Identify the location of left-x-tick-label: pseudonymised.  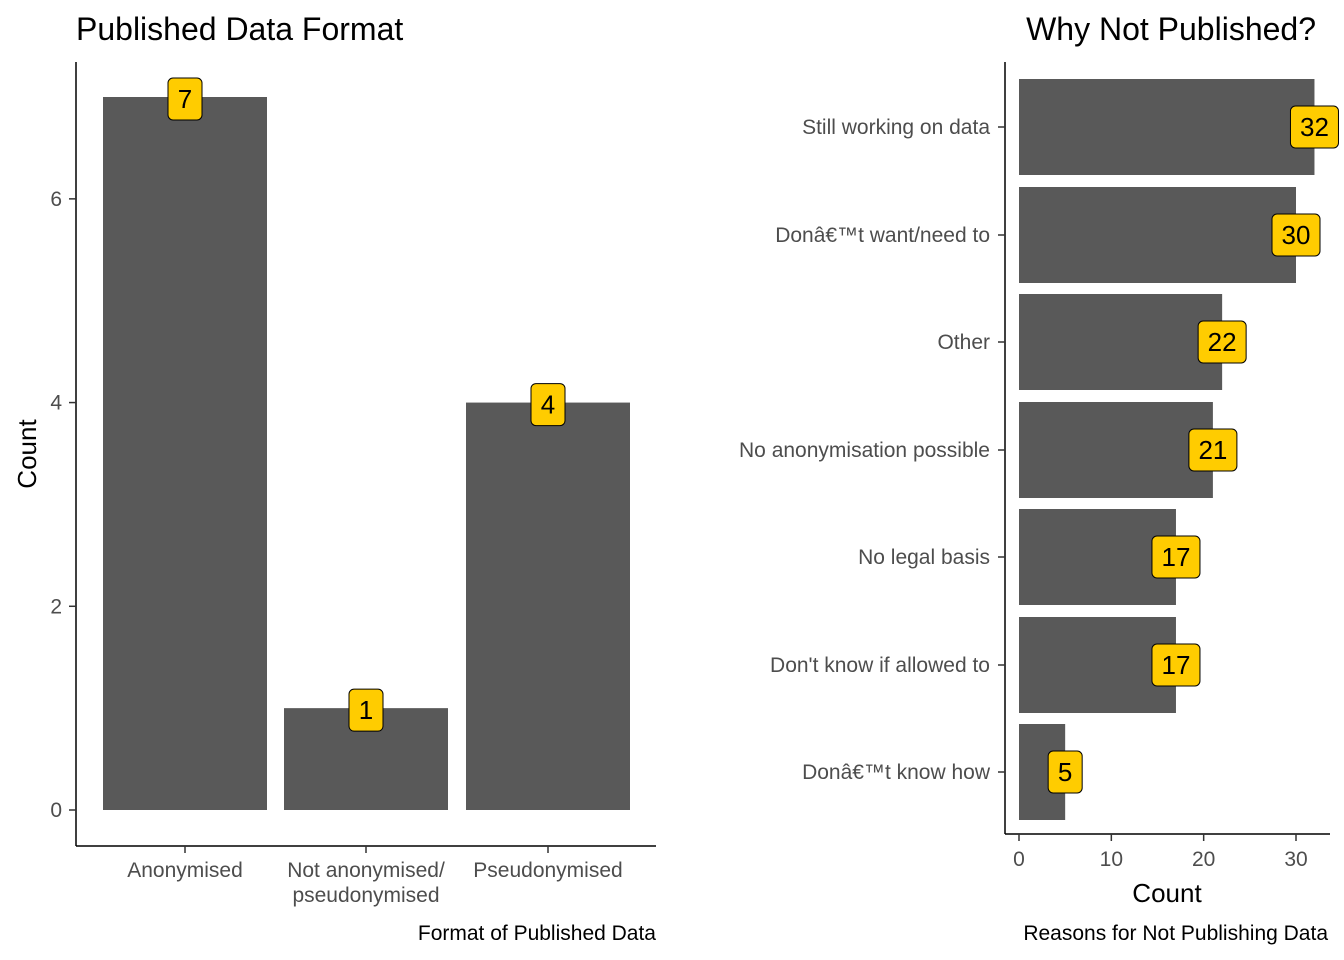
(365, 895).